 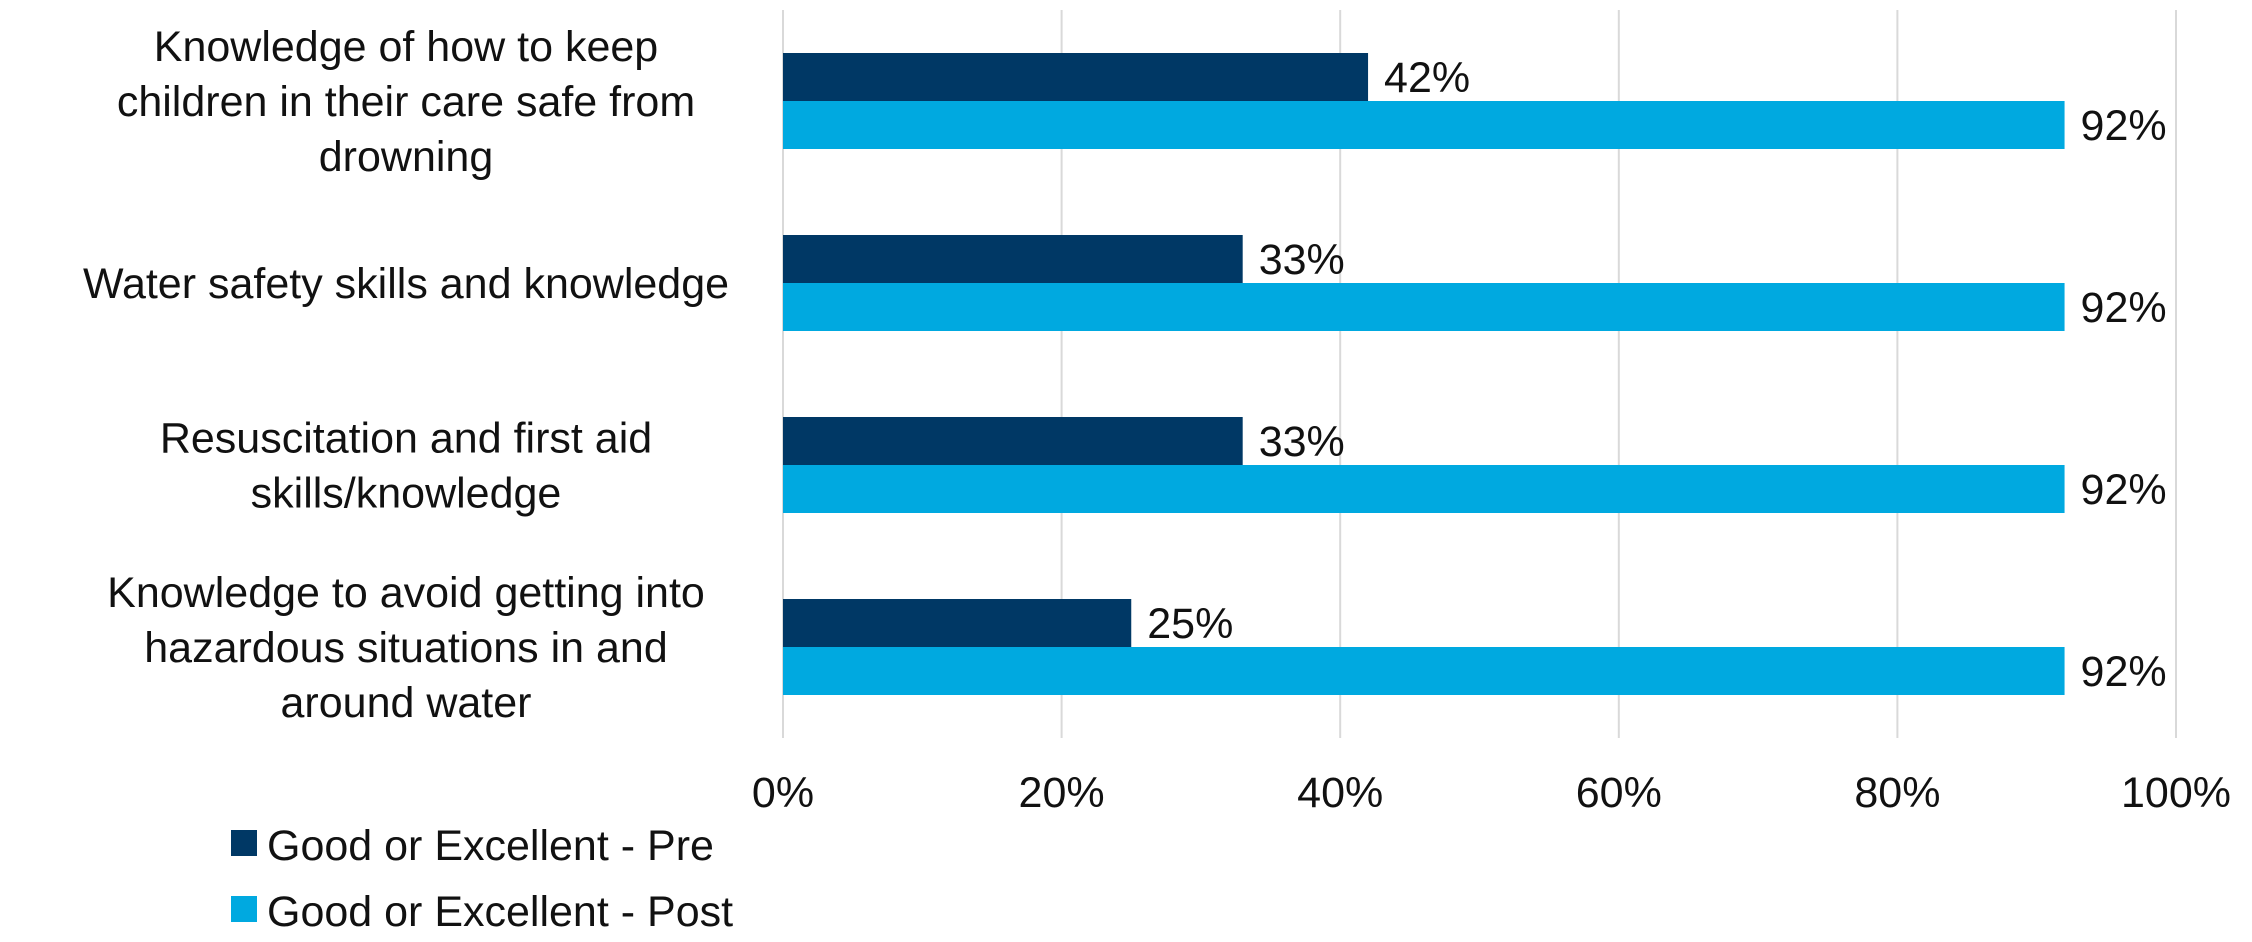 I want to click on x-axis-tick-labels: 0% 20% 40% 60% 80% 100%, so click(x=1491, y=793).